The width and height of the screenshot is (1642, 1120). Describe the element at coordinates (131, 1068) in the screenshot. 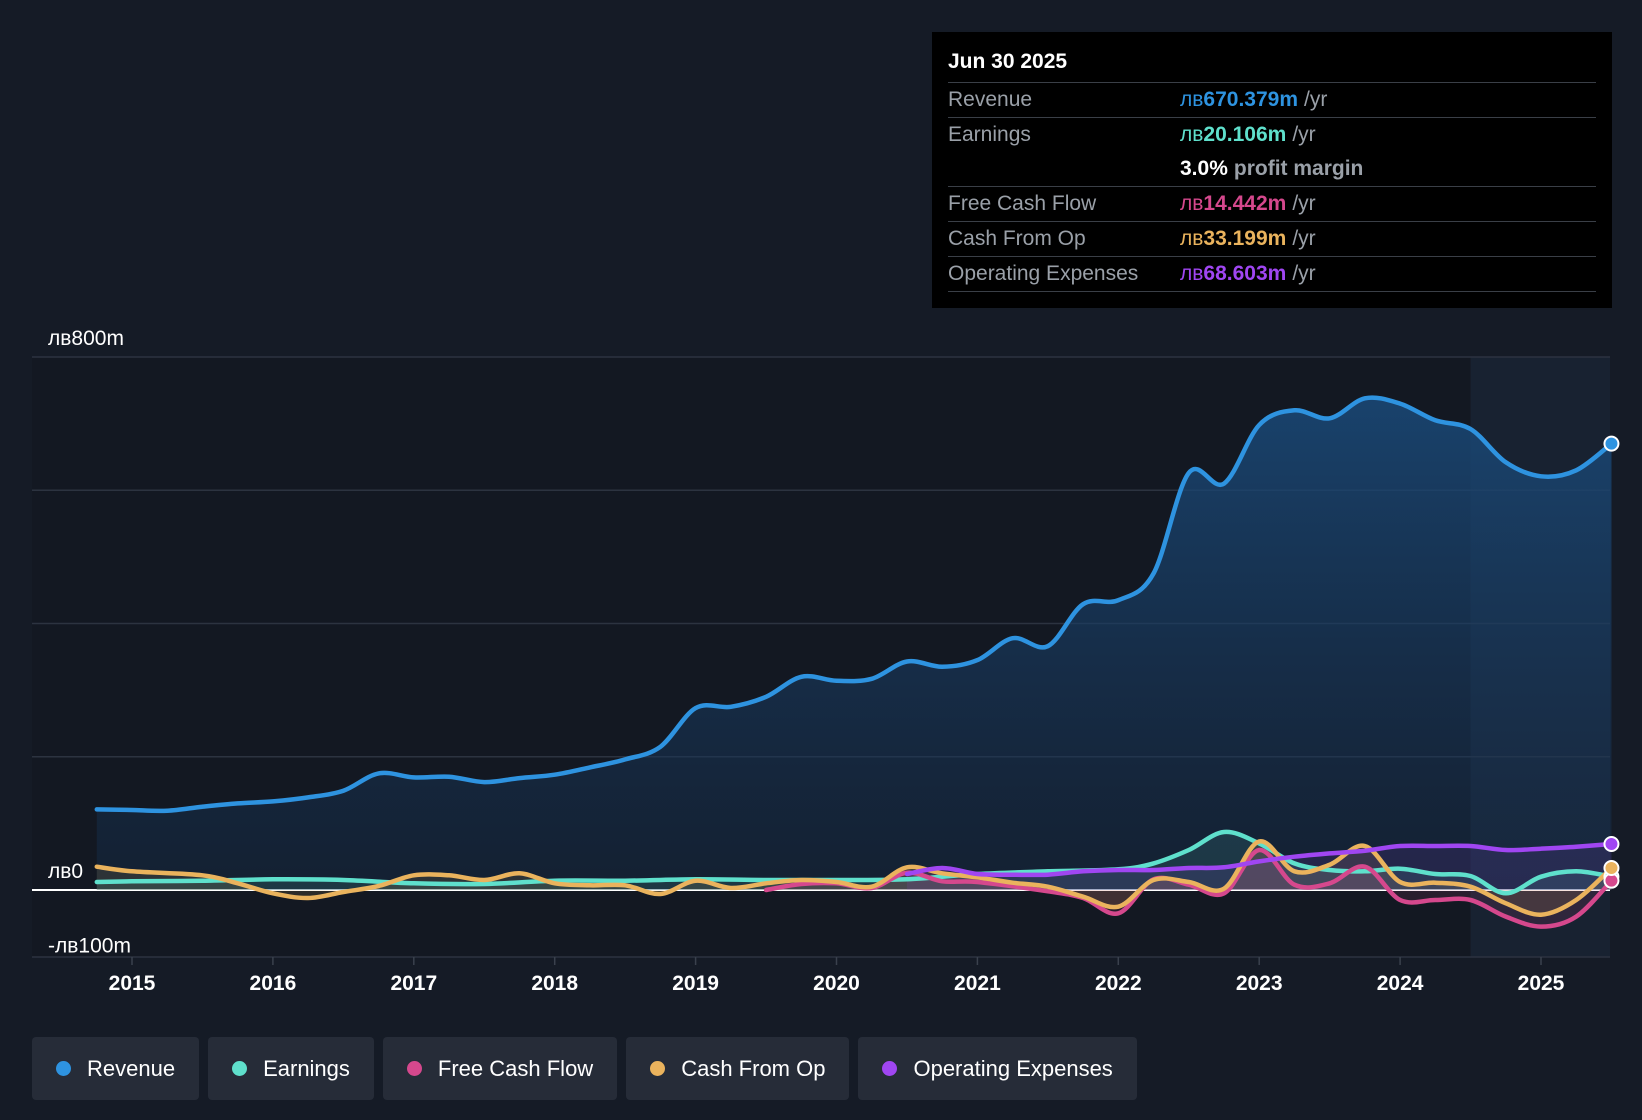

I see `legend-label: Revenue` at that location.